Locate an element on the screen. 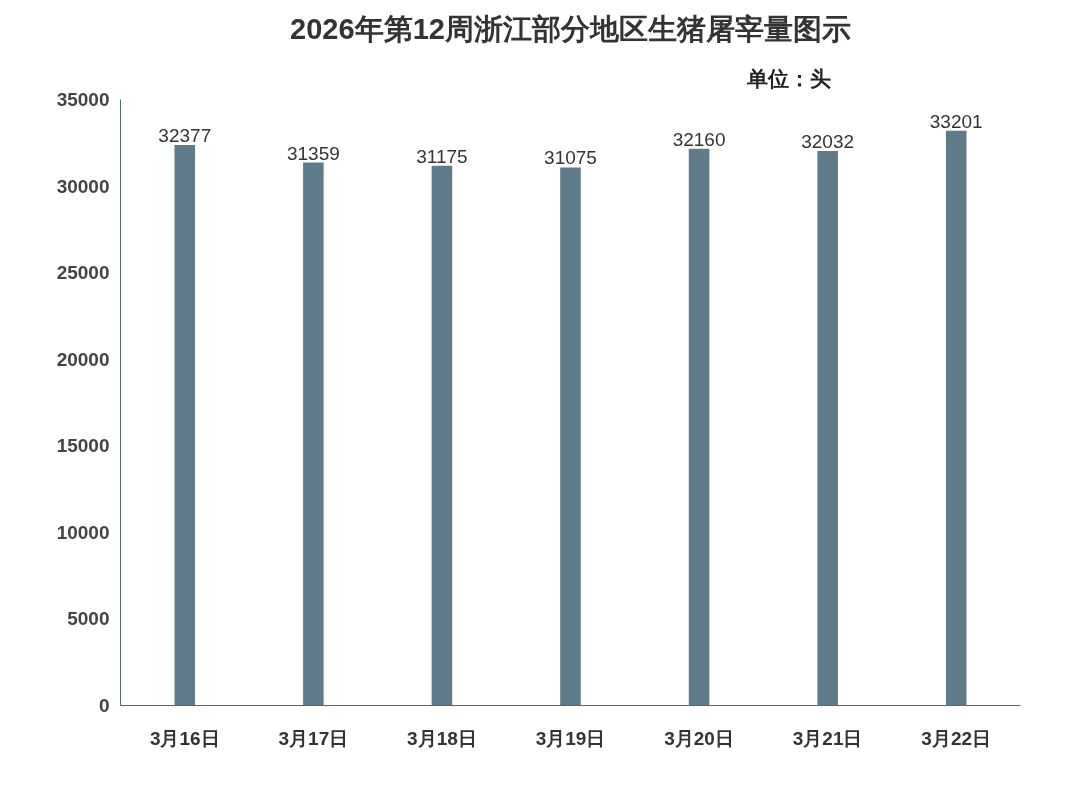 The width and height of the screenshot is (1080, 795). x-tick-label: 3月17日 is located at coordinates (313, 738).